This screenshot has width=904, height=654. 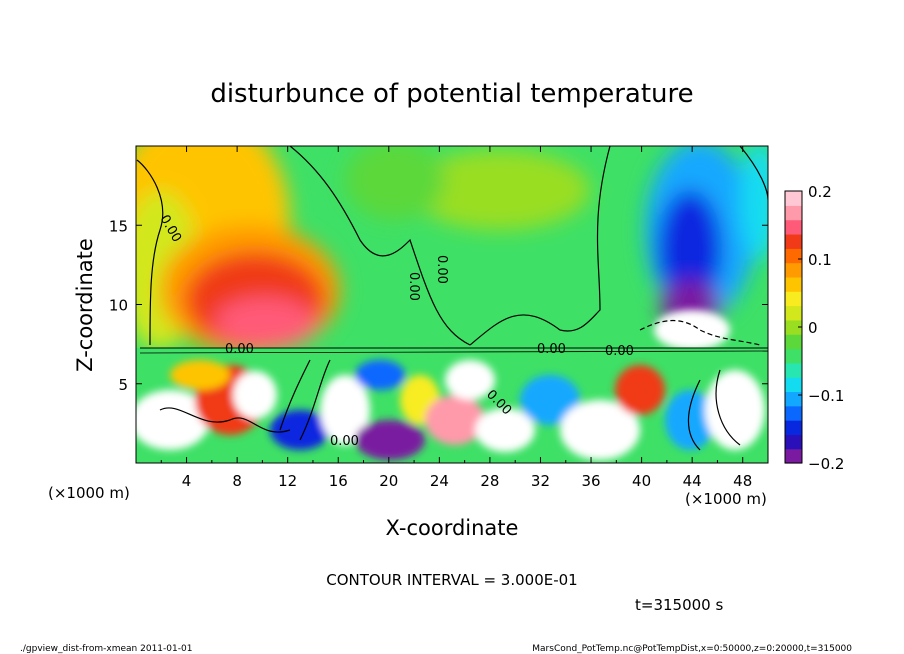 I want to click on y-tick-label: 5, so click(x=123, y=385).